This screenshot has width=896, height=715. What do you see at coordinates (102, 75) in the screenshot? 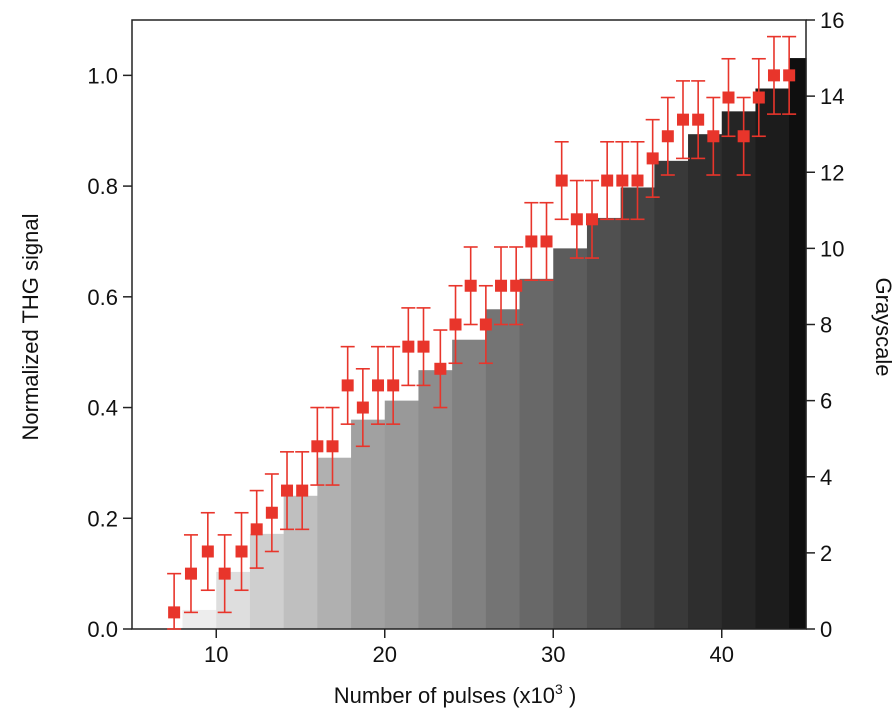
I see `y-tick-label: 1.0` at bounding box center [102, 75].